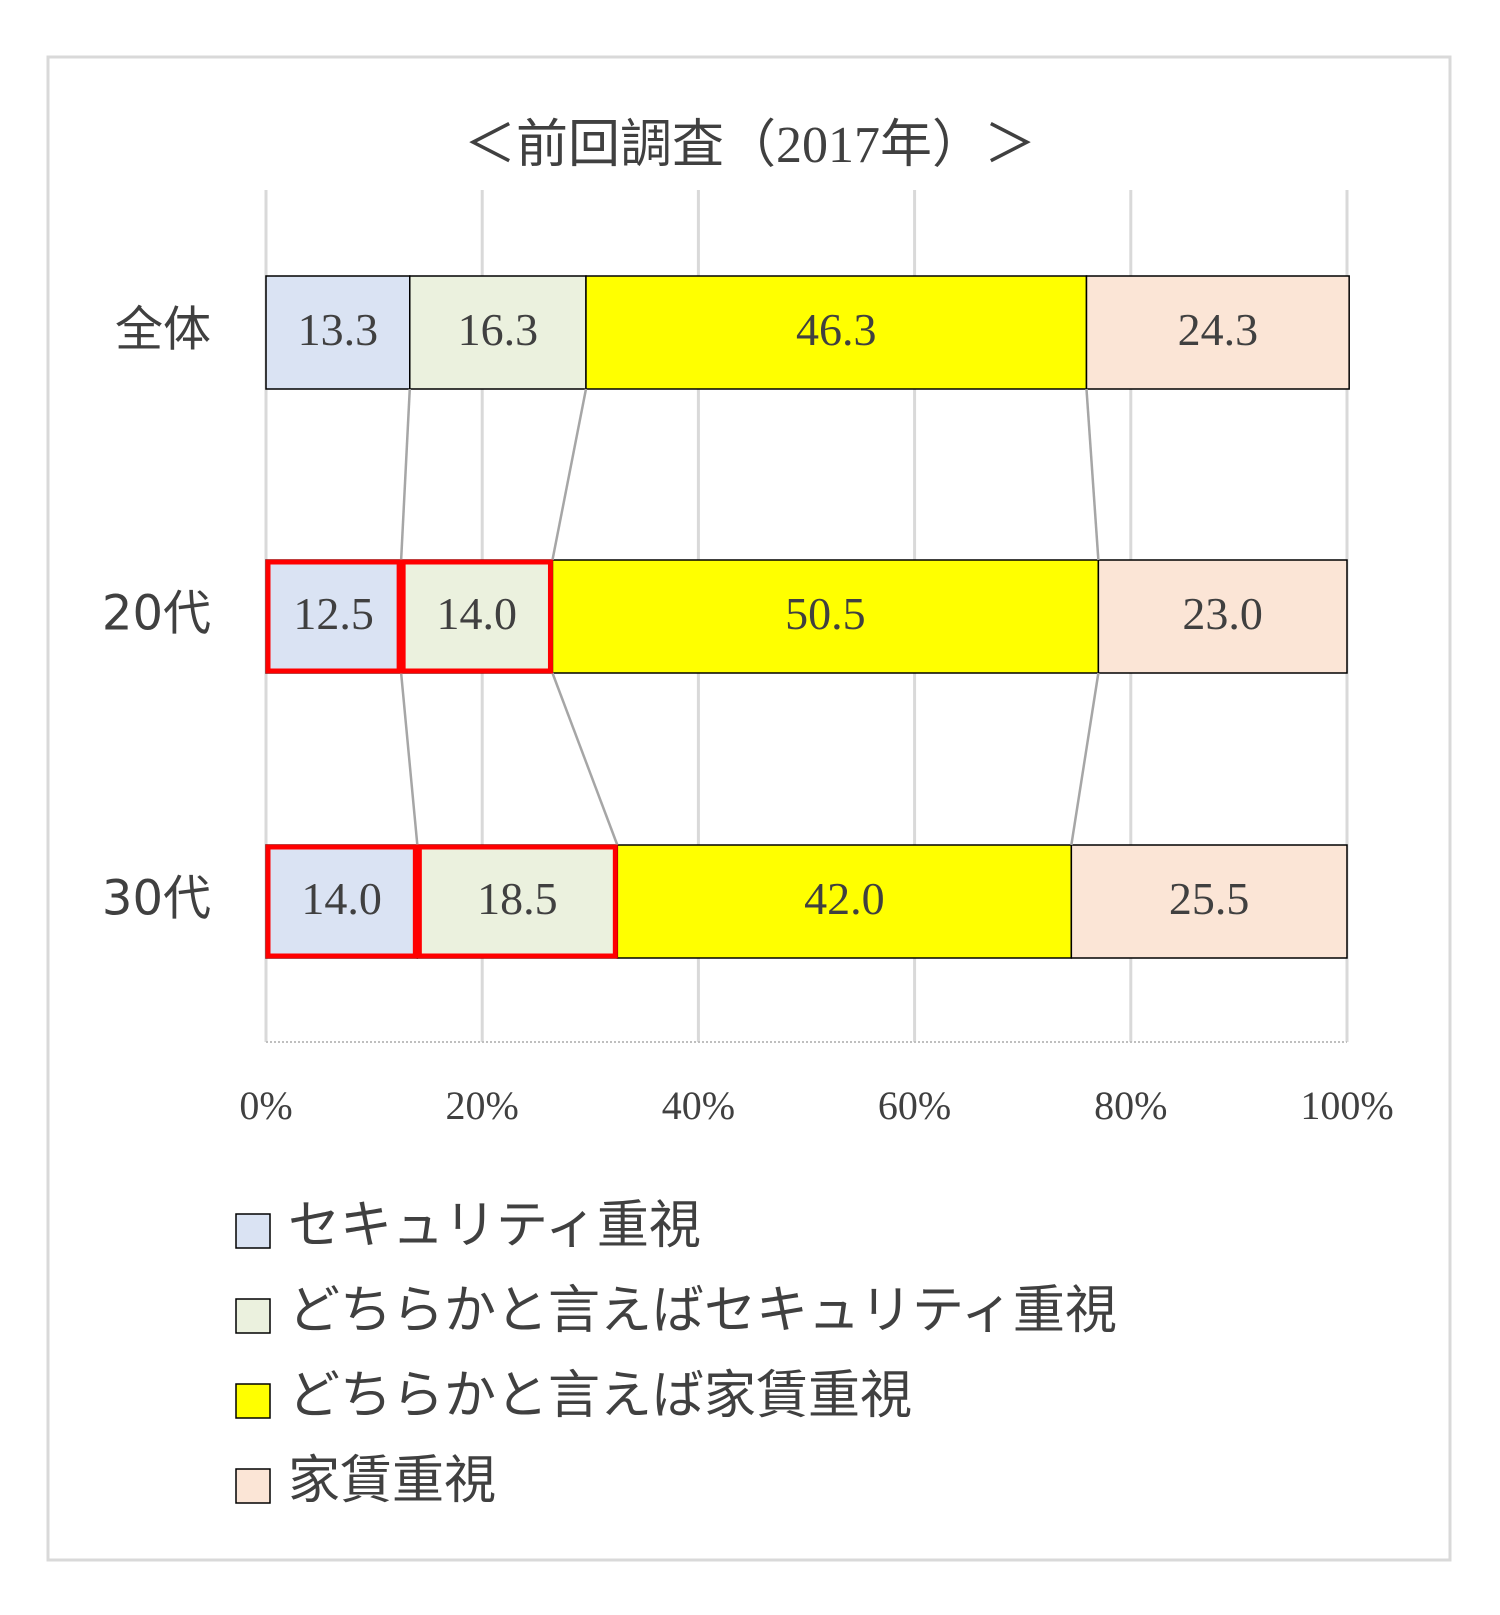 The width and height of the screenshot is (1500, 1615). I want to click on value-label: 50.5, so click(825, 613).